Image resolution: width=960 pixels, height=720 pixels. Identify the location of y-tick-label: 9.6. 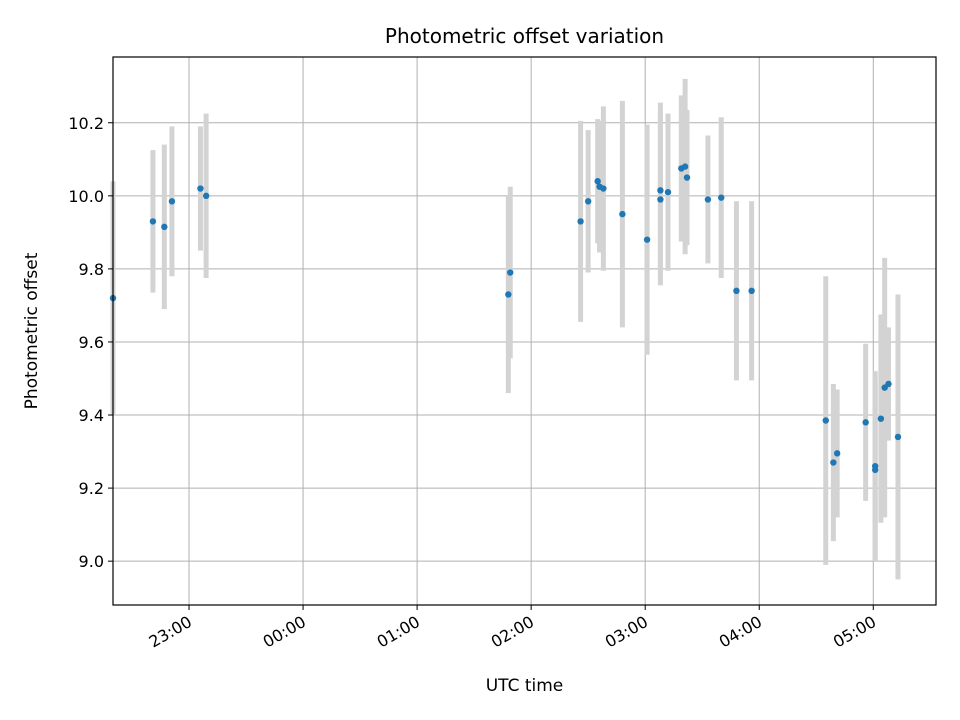
(91, 342).